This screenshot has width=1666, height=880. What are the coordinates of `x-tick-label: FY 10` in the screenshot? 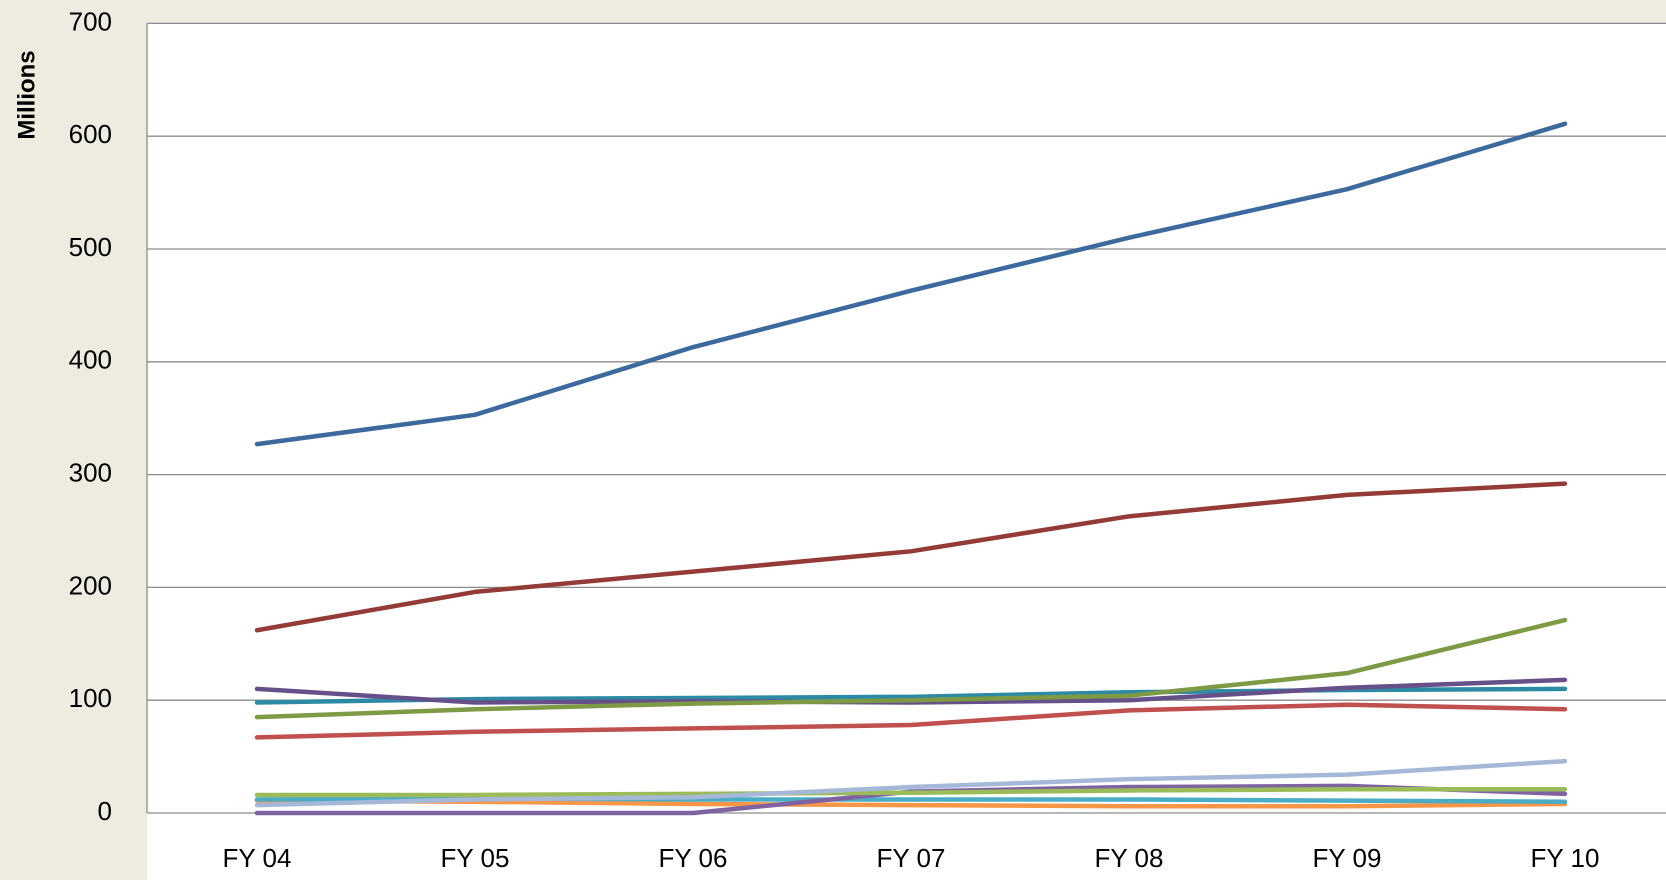 It's located at (1565, 858).